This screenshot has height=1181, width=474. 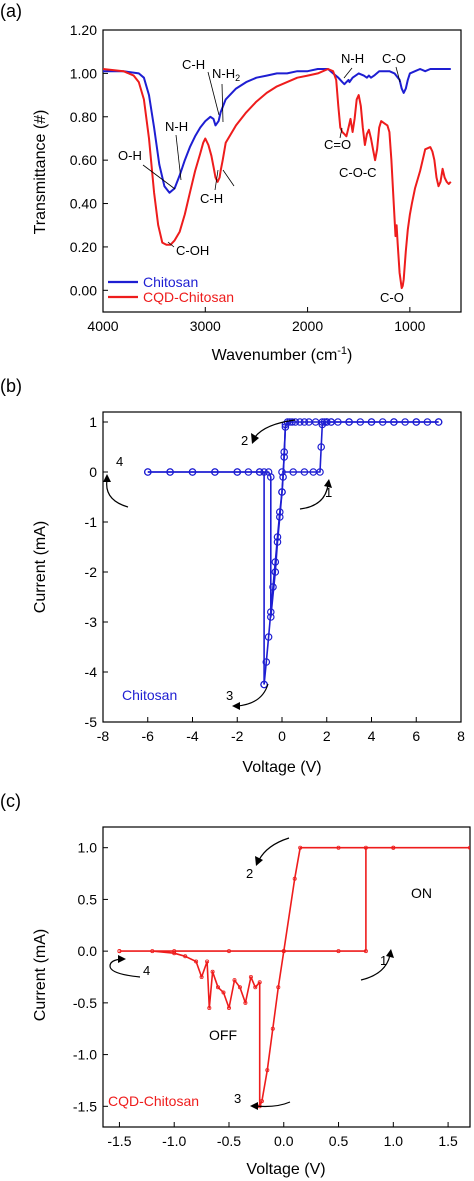 What do you see at coordinates (83, 73) in the screenshot?
I see `panel-0-y-tick-label: 1.00` at bounding box center [83, 73].